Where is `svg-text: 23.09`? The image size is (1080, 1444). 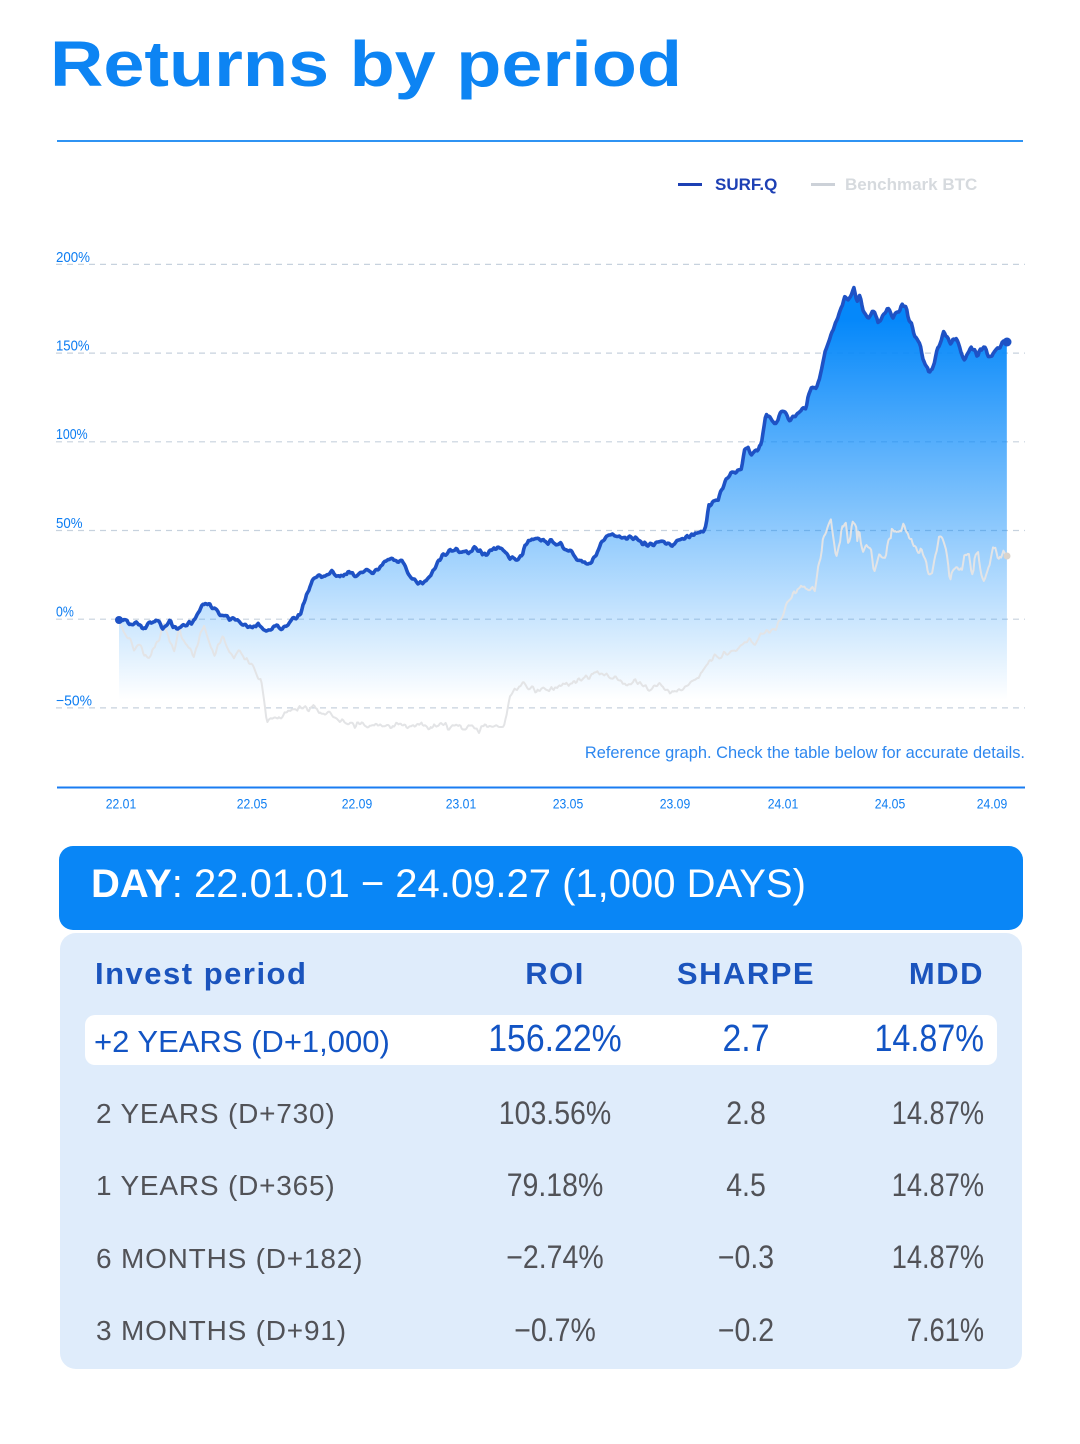 svg-text: 23.09 is located at coordinates (675, 804).